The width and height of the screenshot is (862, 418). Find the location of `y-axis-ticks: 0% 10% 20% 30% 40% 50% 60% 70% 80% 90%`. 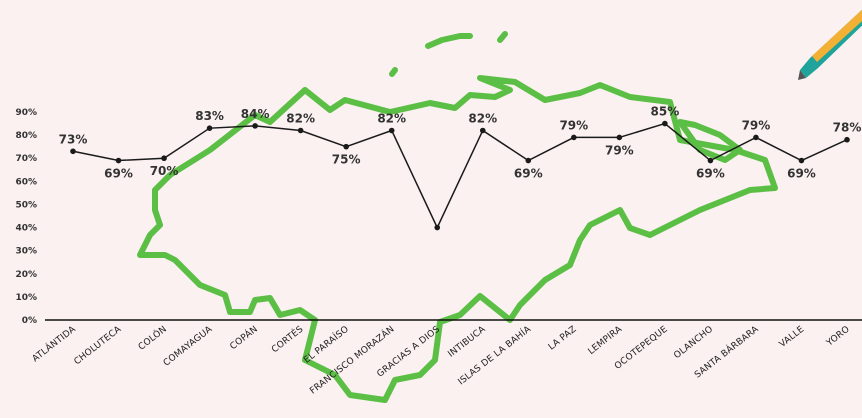

y-axis-ticks: 0% 10% 20% 30% 40% 50% 60% 70% 80% 90% is located at coordinates (26, 217).